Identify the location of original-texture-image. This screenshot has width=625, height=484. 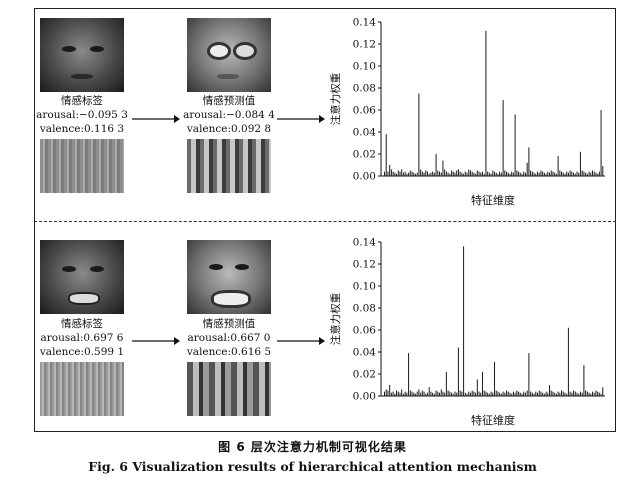
(82, 389).